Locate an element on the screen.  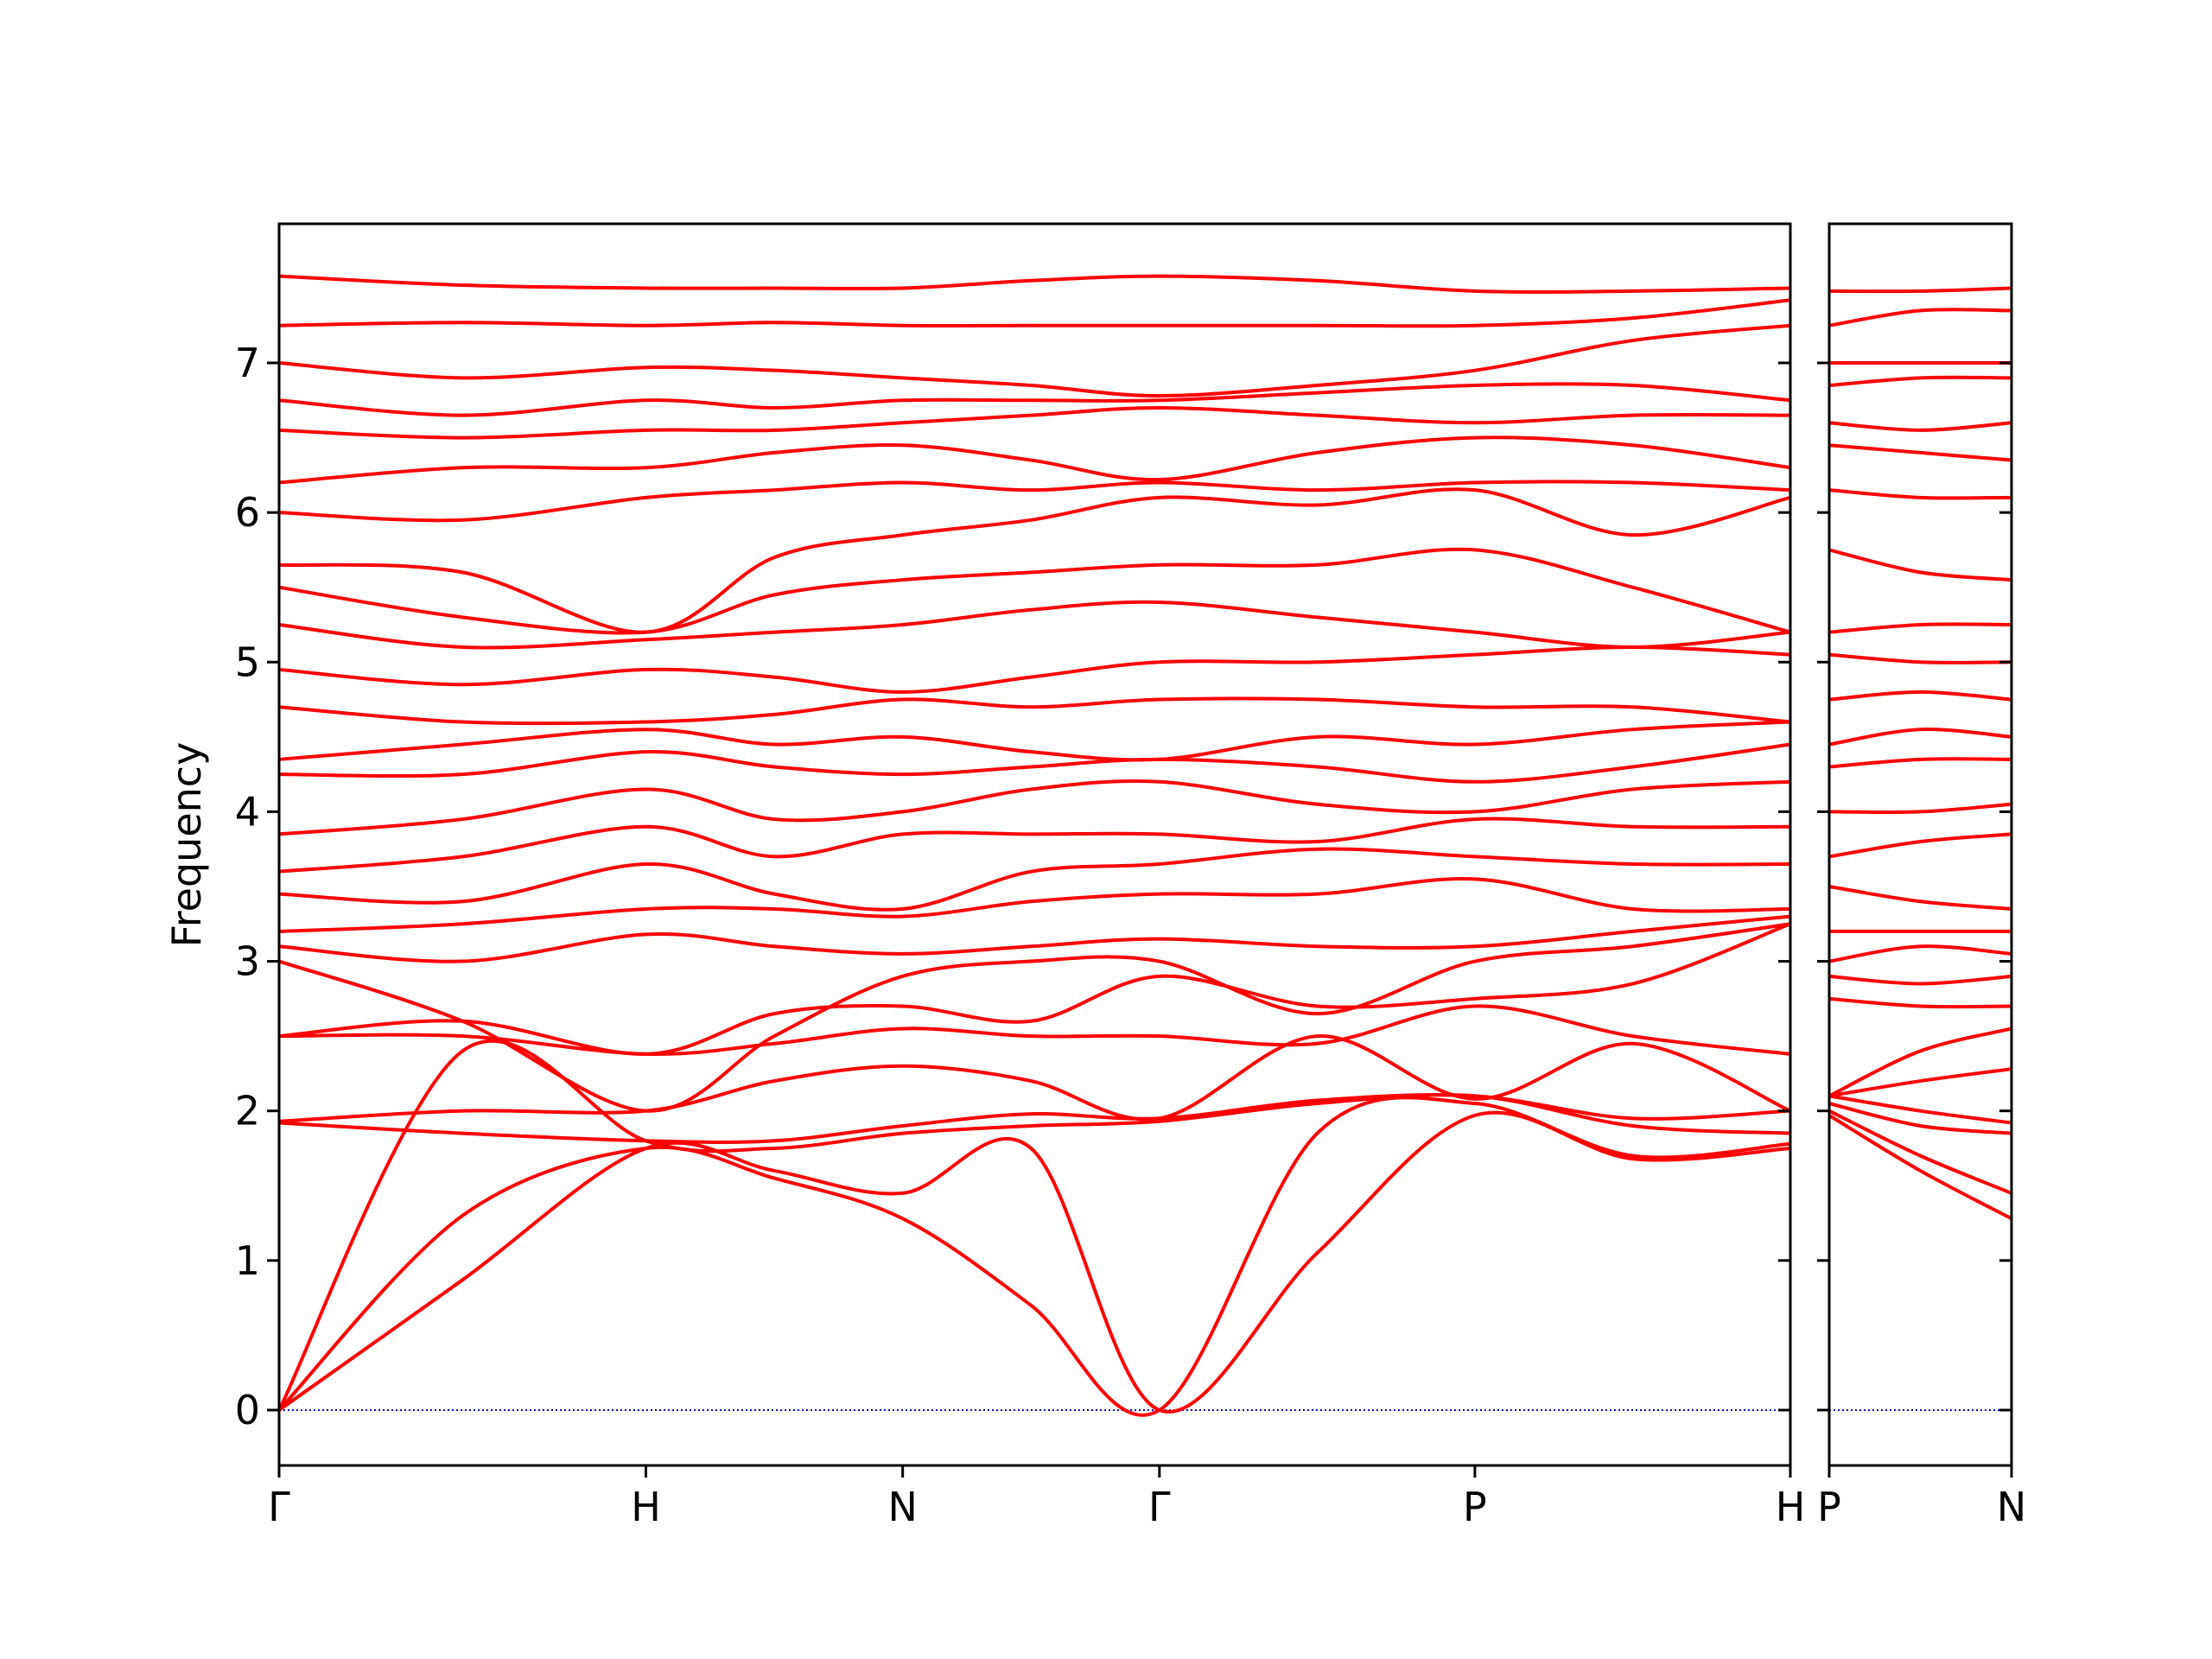
y-tick-label: 3 is located at coordinates (247, 961).